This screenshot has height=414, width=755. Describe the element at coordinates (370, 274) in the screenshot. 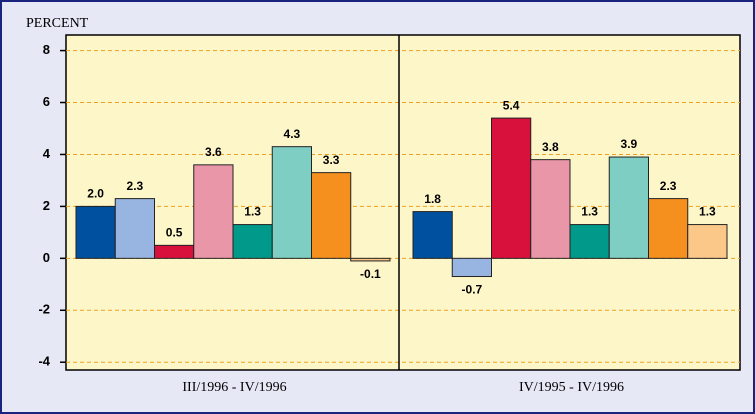

I see `value-label: -0.1` at that location.